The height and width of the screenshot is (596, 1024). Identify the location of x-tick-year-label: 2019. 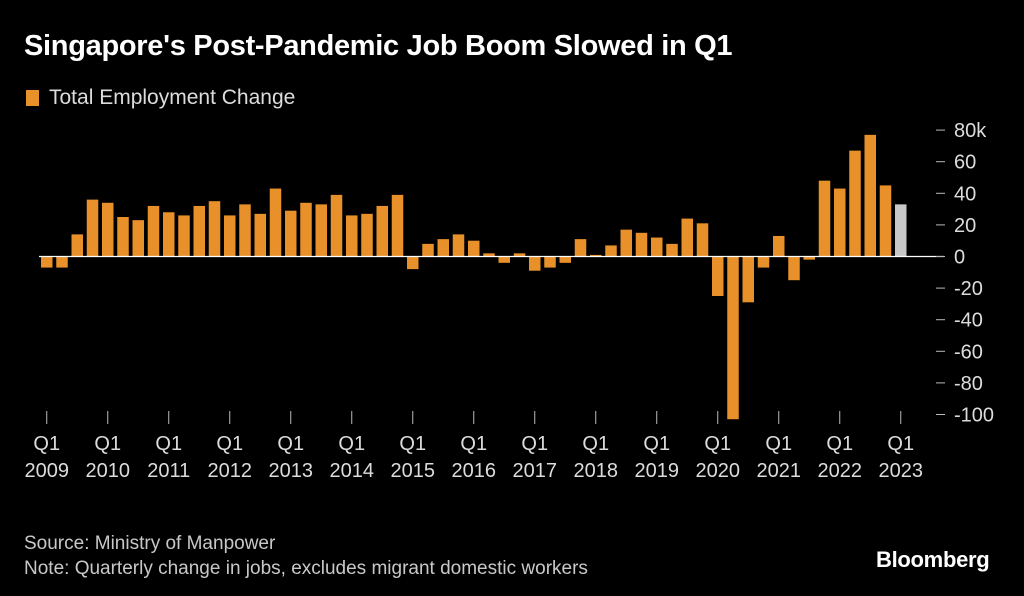
(657, 471).